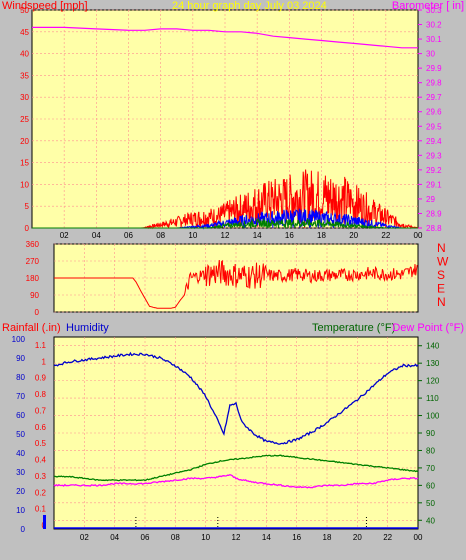  I want to click on windspeed-tick-label: 20, so click(24, 141).